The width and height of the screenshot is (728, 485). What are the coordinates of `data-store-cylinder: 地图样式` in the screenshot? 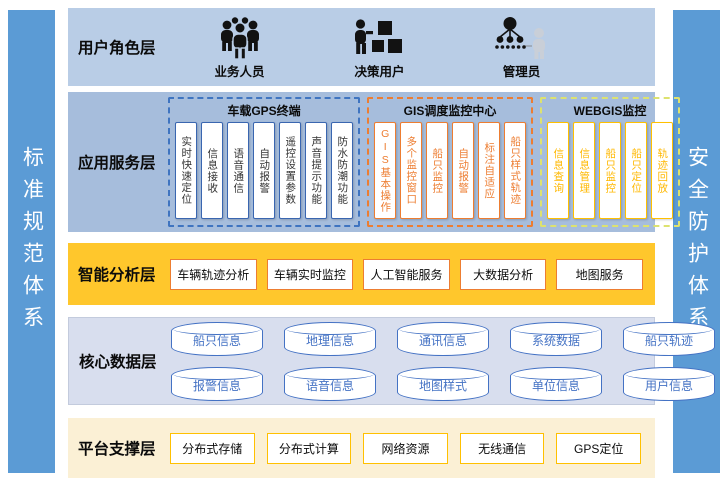 It's located at (443, 383).